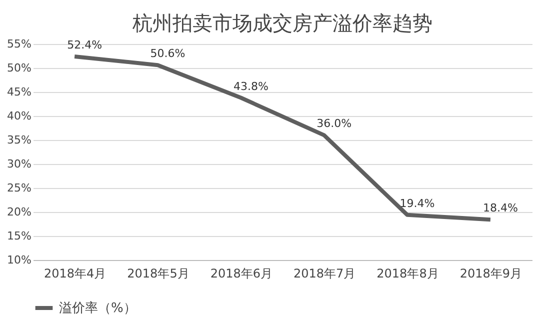 Image resolution: width=550 pixels, height=326 pixels. What do you see at coordinates (19, 188) in the screenshot?
I see `y-tick-label: 25%` at bounding box center [19, 188].